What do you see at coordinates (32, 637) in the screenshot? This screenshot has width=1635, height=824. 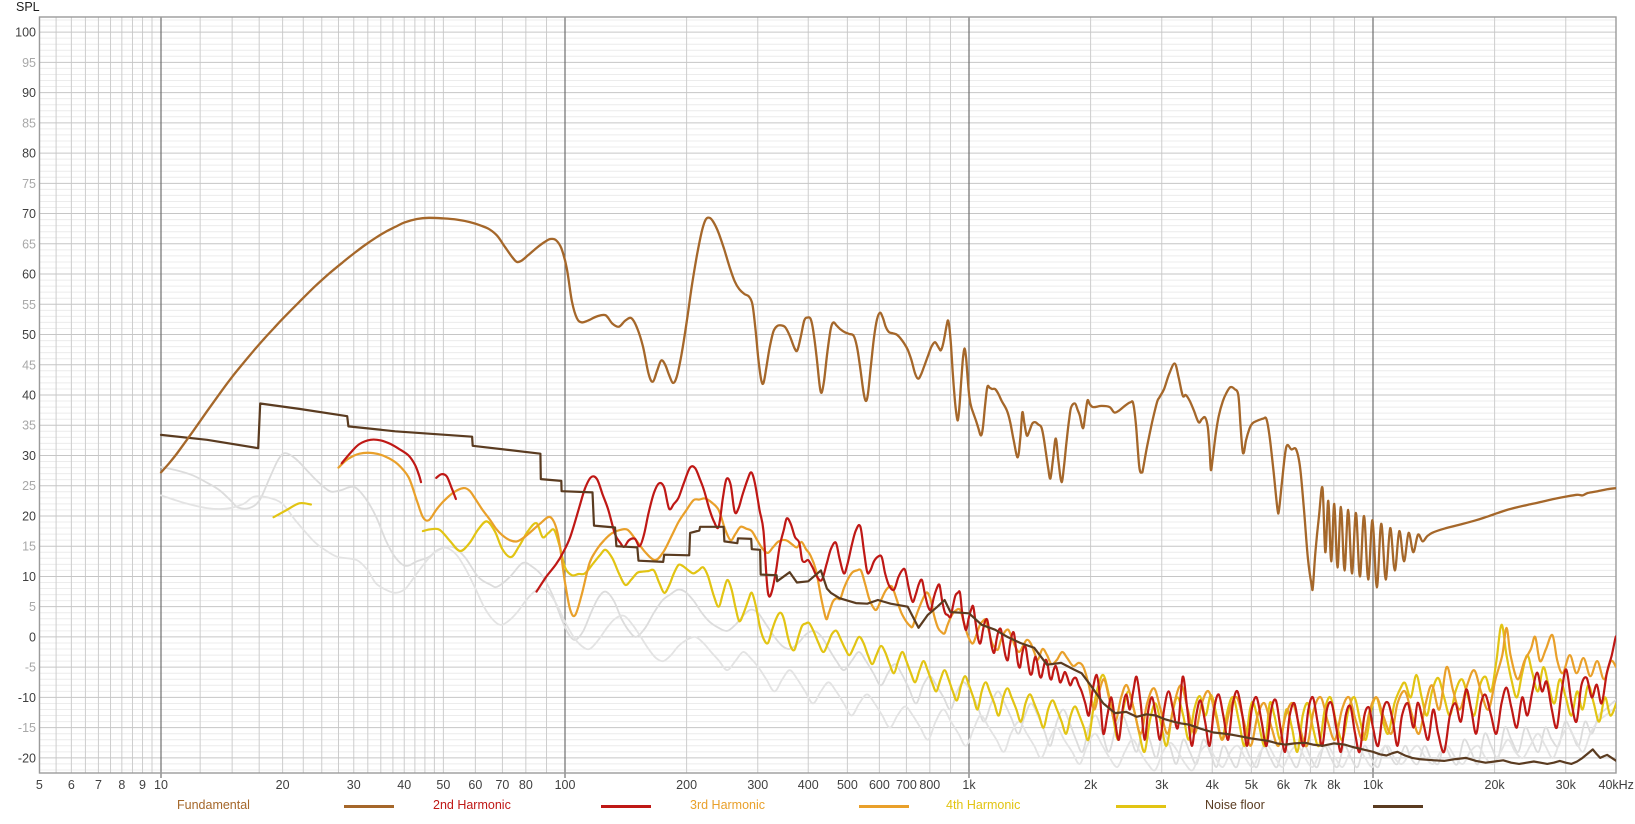 I see `y-tick-label: 0` at bounding box center [32, 637].